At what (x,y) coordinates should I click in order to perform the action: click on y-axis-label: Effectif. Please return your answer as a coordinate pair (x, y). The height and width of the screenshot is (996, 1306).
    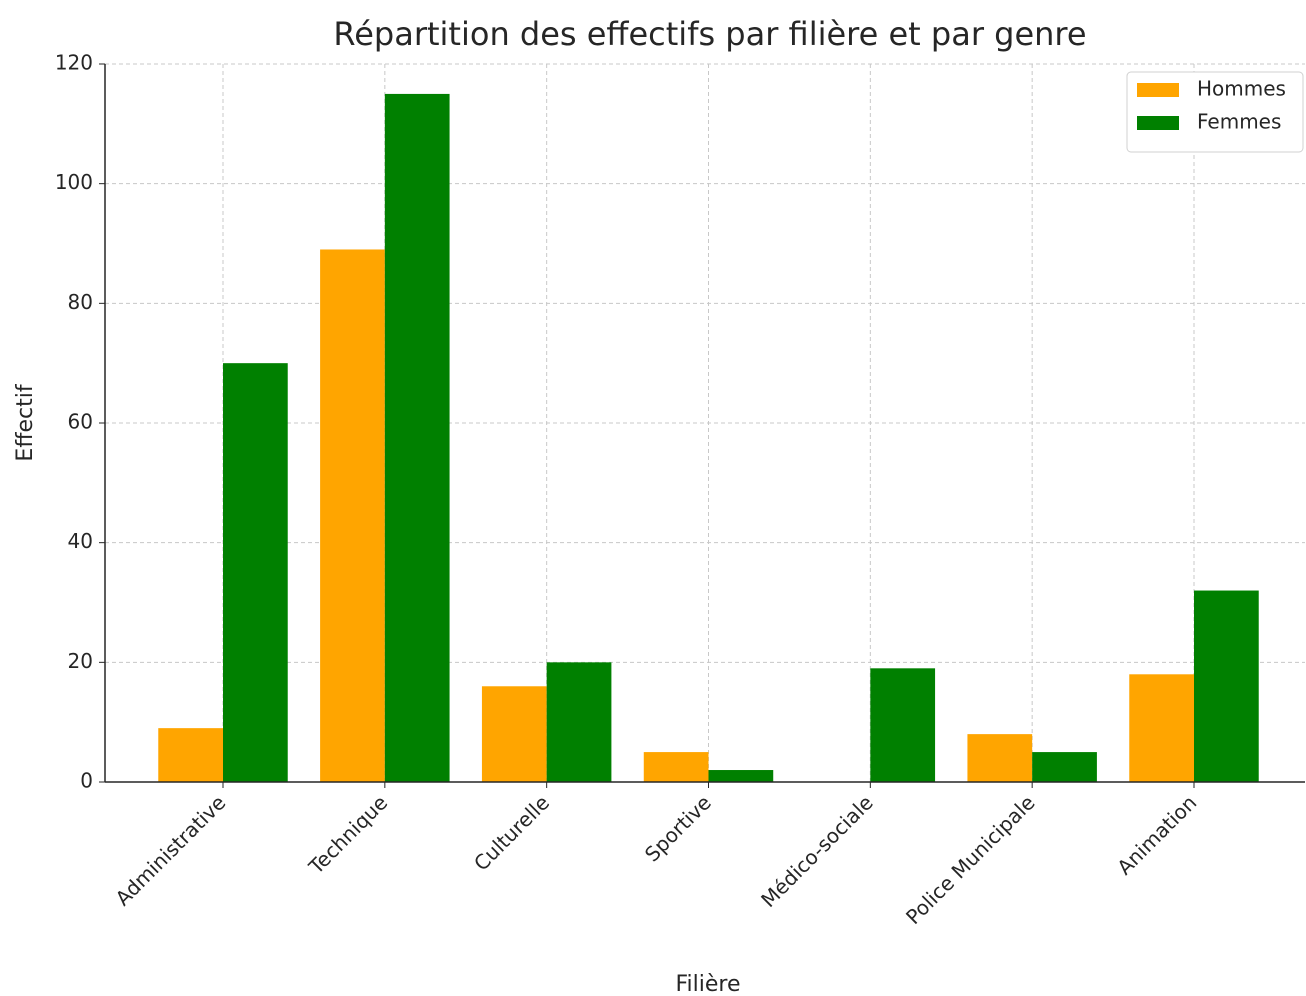
    Looking at the image, I should click on (25, 422).